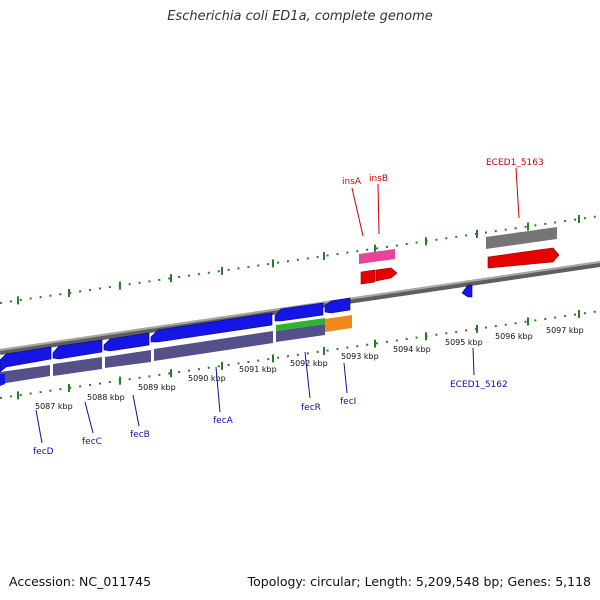  I want to click on insB-leader, so click(378, 209).